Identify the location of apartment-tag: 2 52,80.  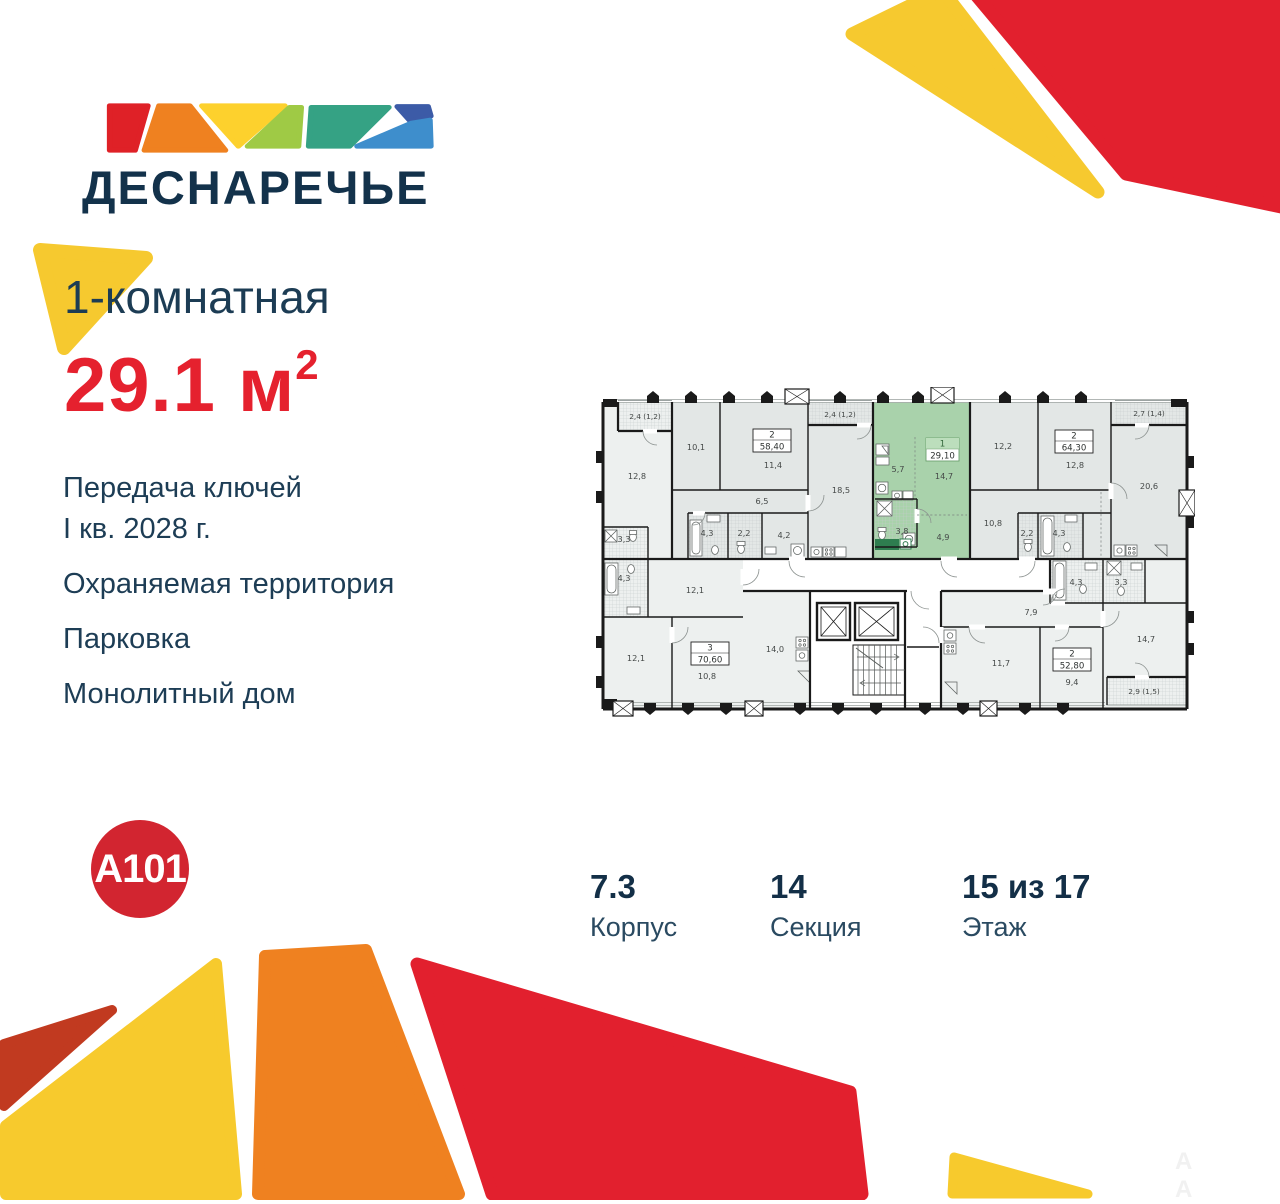
(1072, 659).